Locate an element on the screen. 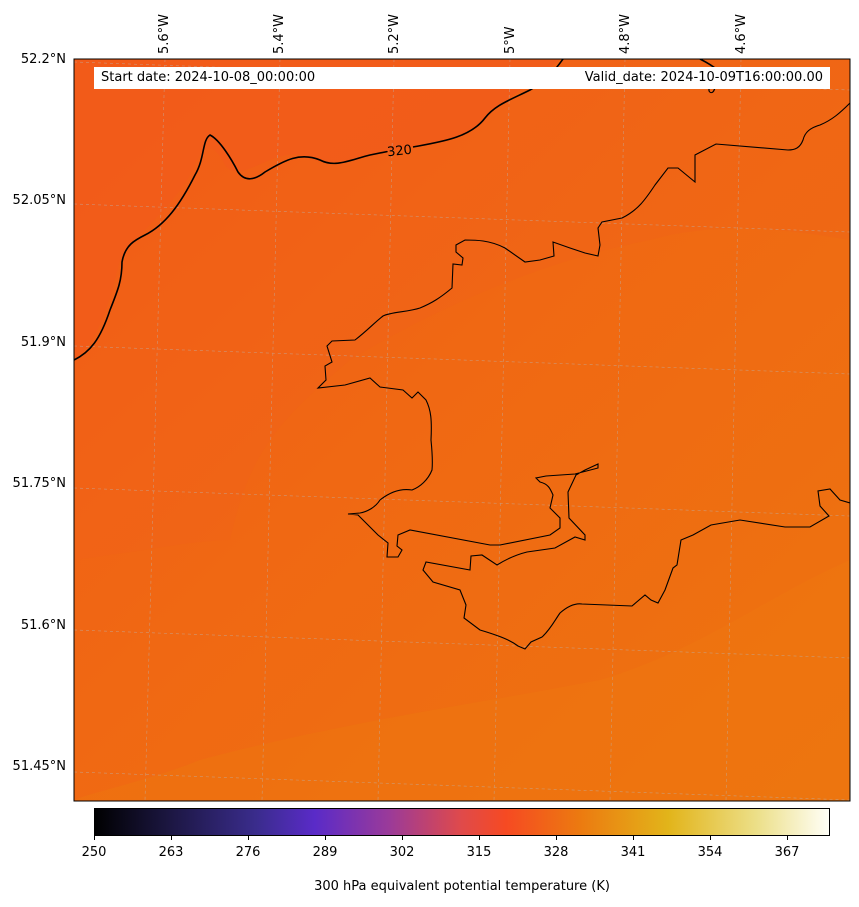  lat-label: 52.05°N is located at coordinates (39, 200).